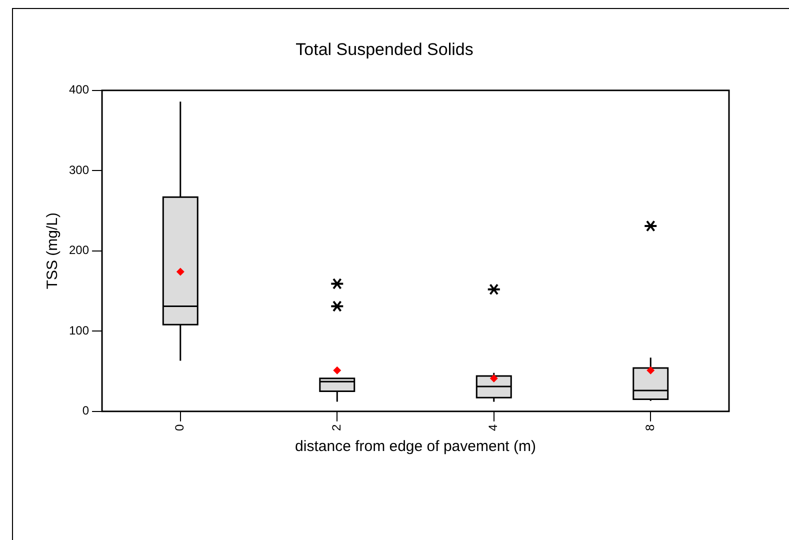  I want to click on x-tick-label: 0, so click(179, 428).